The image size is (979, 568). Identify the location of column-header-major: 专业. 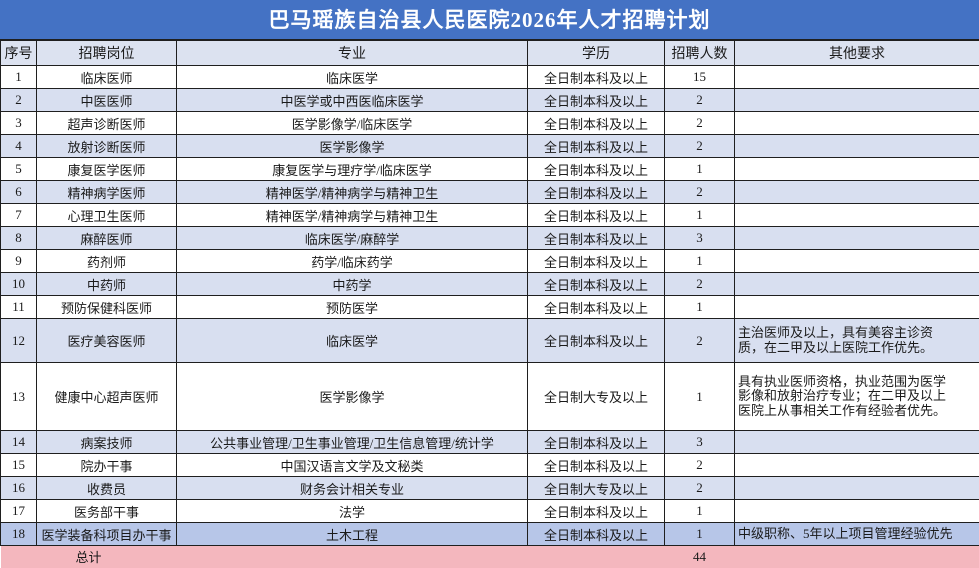
(352, 53).